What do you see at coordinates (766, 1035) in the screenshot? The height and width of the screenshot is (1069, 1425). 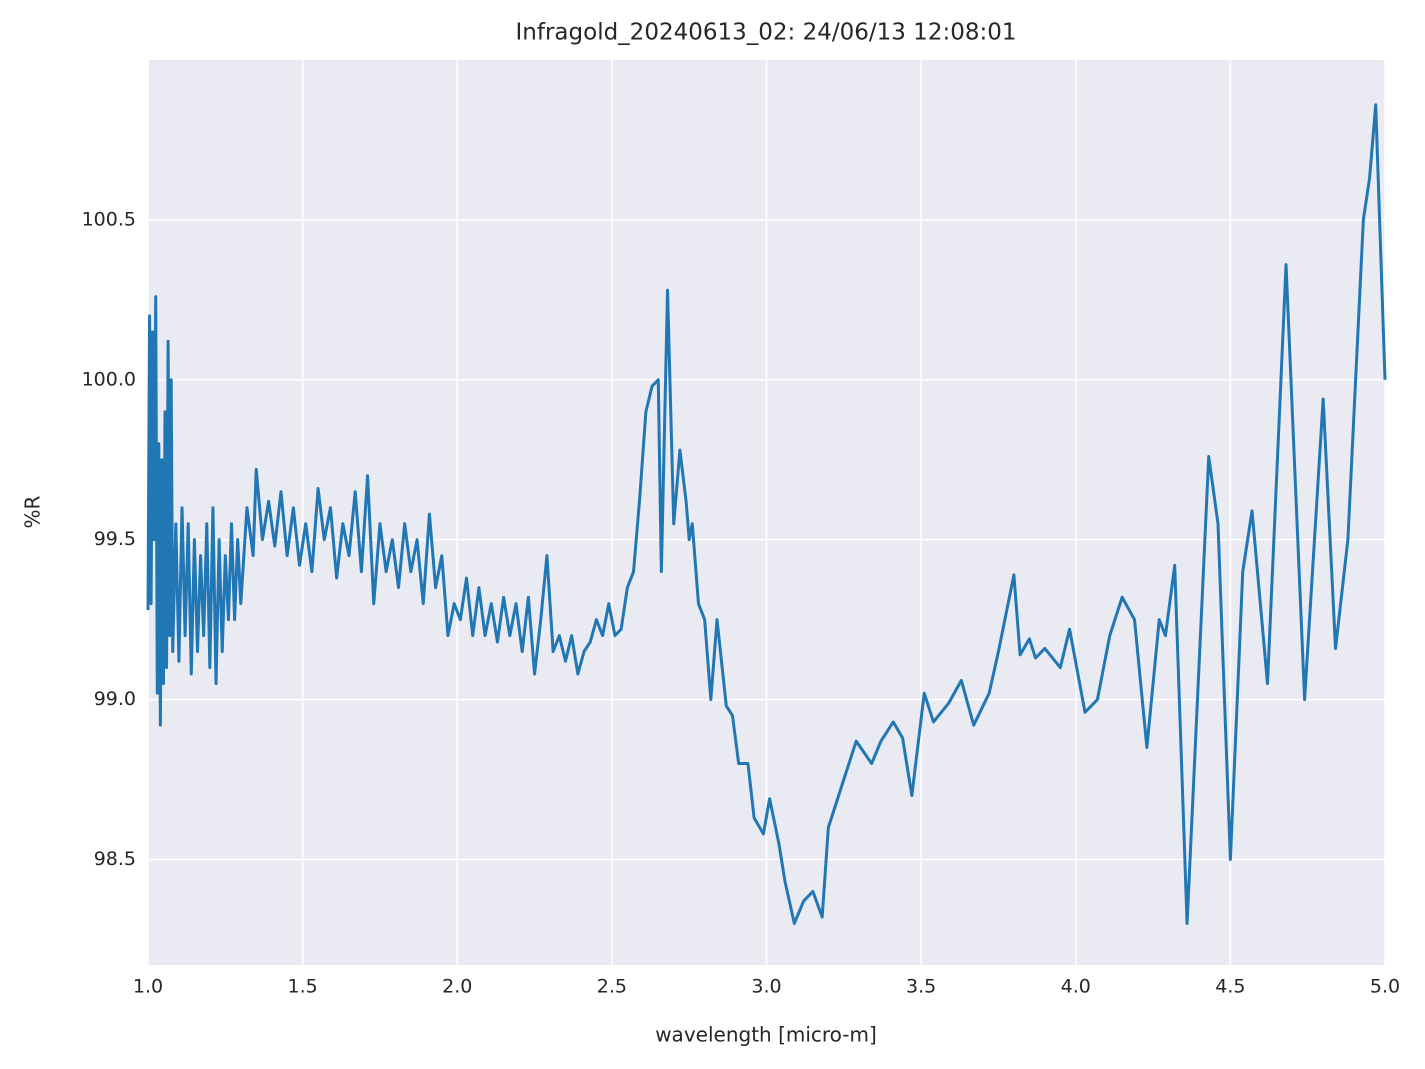 I see `x-axis-label: wavelength [micro-m]` at bounding box center [766, 1035].